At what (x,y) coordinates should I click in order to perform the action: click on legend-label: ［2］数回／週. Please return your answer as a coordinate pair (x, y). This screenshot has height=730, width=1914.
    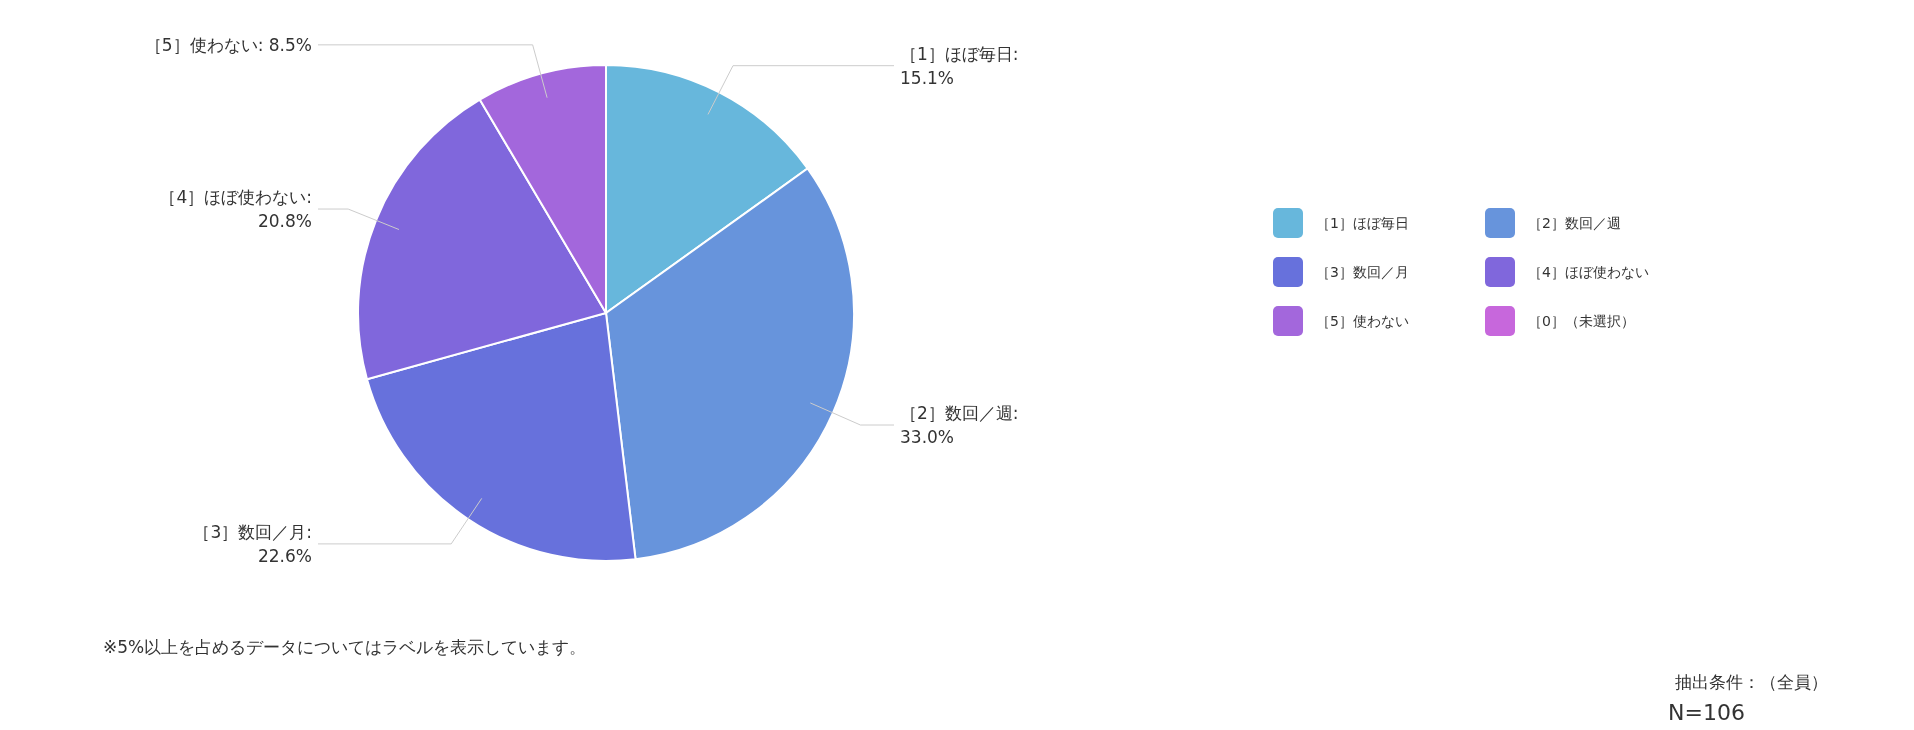
    Looking at the image, I should click on (1574, 223).